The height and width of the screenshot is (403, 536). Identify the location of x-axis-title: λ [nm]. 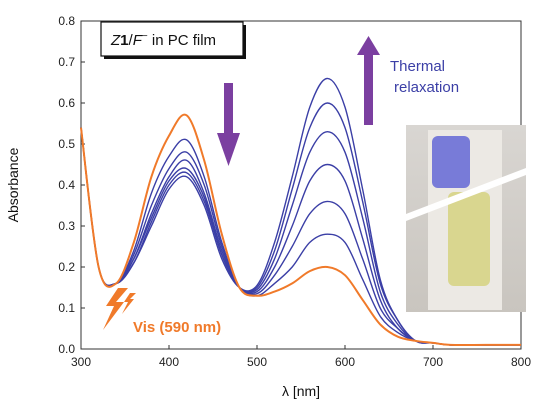
(301, 391).